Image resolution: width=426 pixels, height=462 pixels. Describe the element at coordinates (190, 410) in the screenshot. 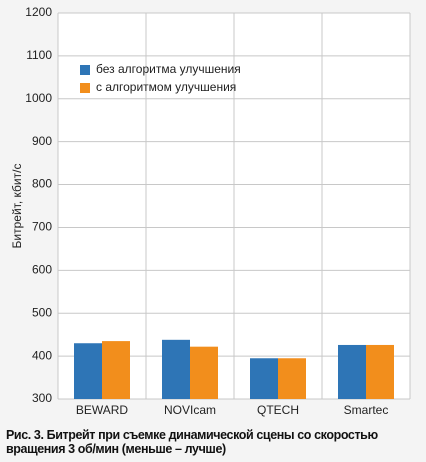

I see `x-tick-label: NOVIcam` at that location.